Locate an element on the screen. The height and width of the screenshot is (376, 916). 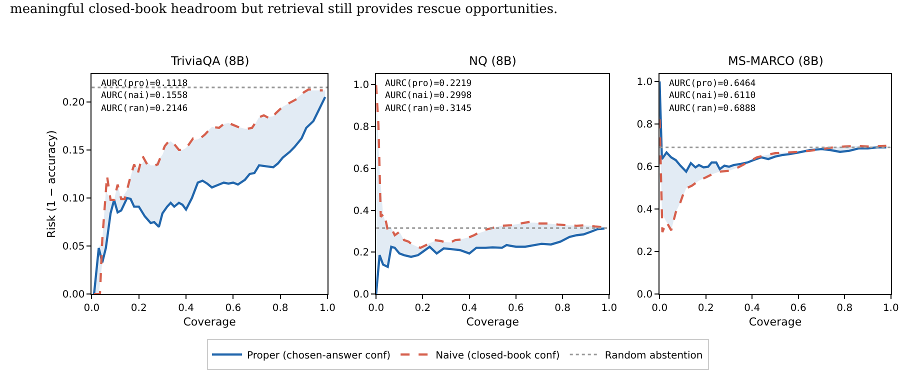
annotation: AURC(ran)=0.2146 is located at coordinates (144, 109).